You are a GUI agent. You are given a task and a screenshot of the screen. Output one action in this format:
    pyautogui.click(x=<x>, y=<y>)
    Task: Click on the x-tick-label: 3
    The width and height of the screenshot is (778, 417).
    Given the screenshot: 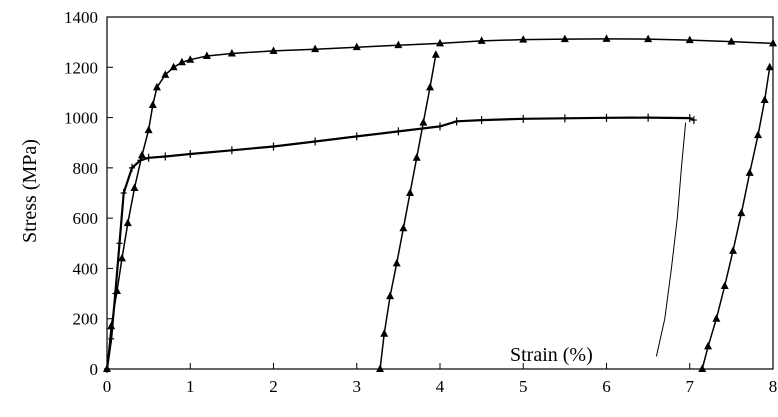 What is the action you would take?
    pyautogui.click(x=357, y=386)
    